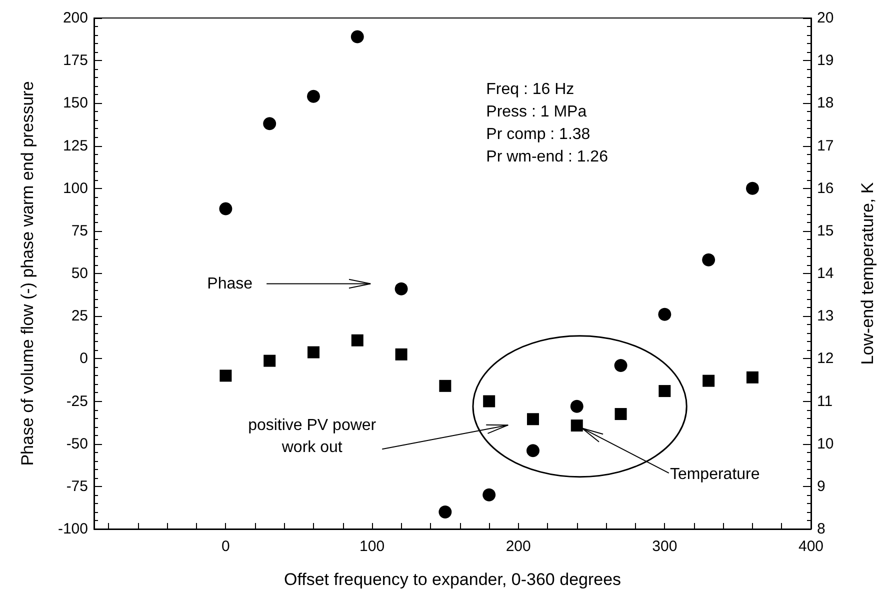 Image resolution: width=884 pixels, height=601 pixels. I want to click on y-tick-label: 50, so click(79, 273).